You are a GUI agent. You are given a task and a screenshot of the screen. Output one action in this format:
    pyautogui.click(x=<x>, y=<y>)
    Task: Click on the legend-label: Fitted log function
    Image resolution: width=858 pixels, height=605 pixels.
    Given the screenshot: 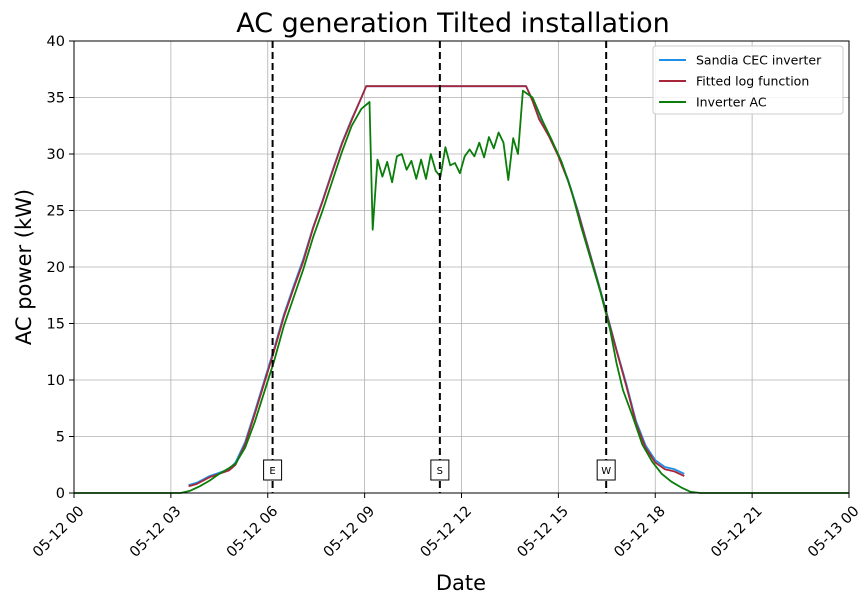 What is the action you would take?
    pyautogui.click(x=752, y=81)
    